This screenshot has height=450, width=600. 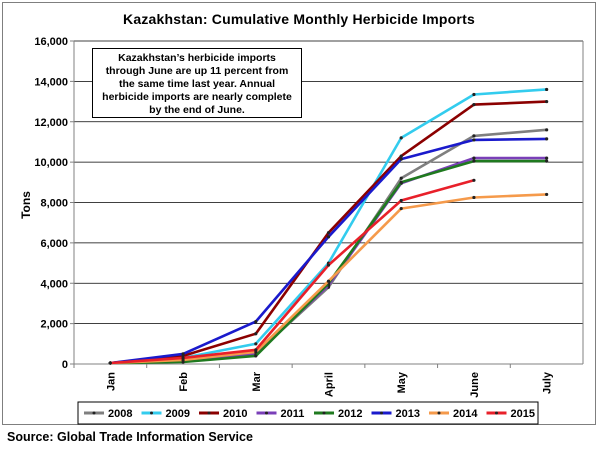 I want to click on legend-label-2014: 2014, so click(x=465, y=414).